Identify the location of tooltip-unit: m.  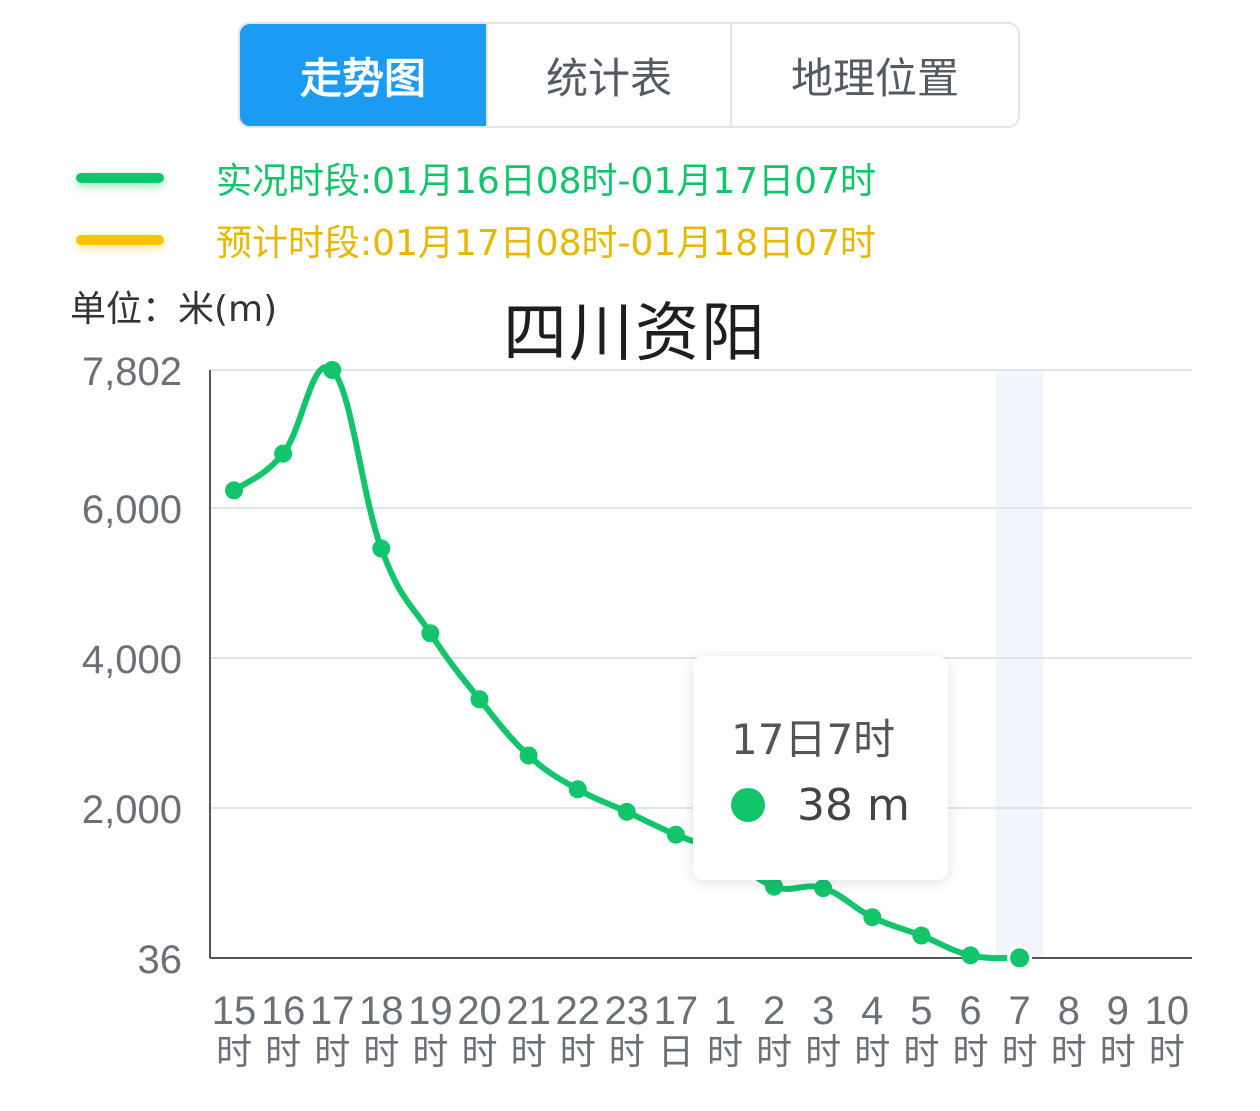
(888, 805).